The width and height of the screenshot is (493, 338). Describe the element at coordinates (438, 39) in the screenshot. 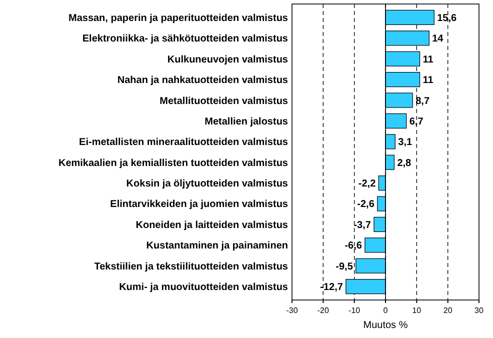

I see `data-label: 14` at that location.